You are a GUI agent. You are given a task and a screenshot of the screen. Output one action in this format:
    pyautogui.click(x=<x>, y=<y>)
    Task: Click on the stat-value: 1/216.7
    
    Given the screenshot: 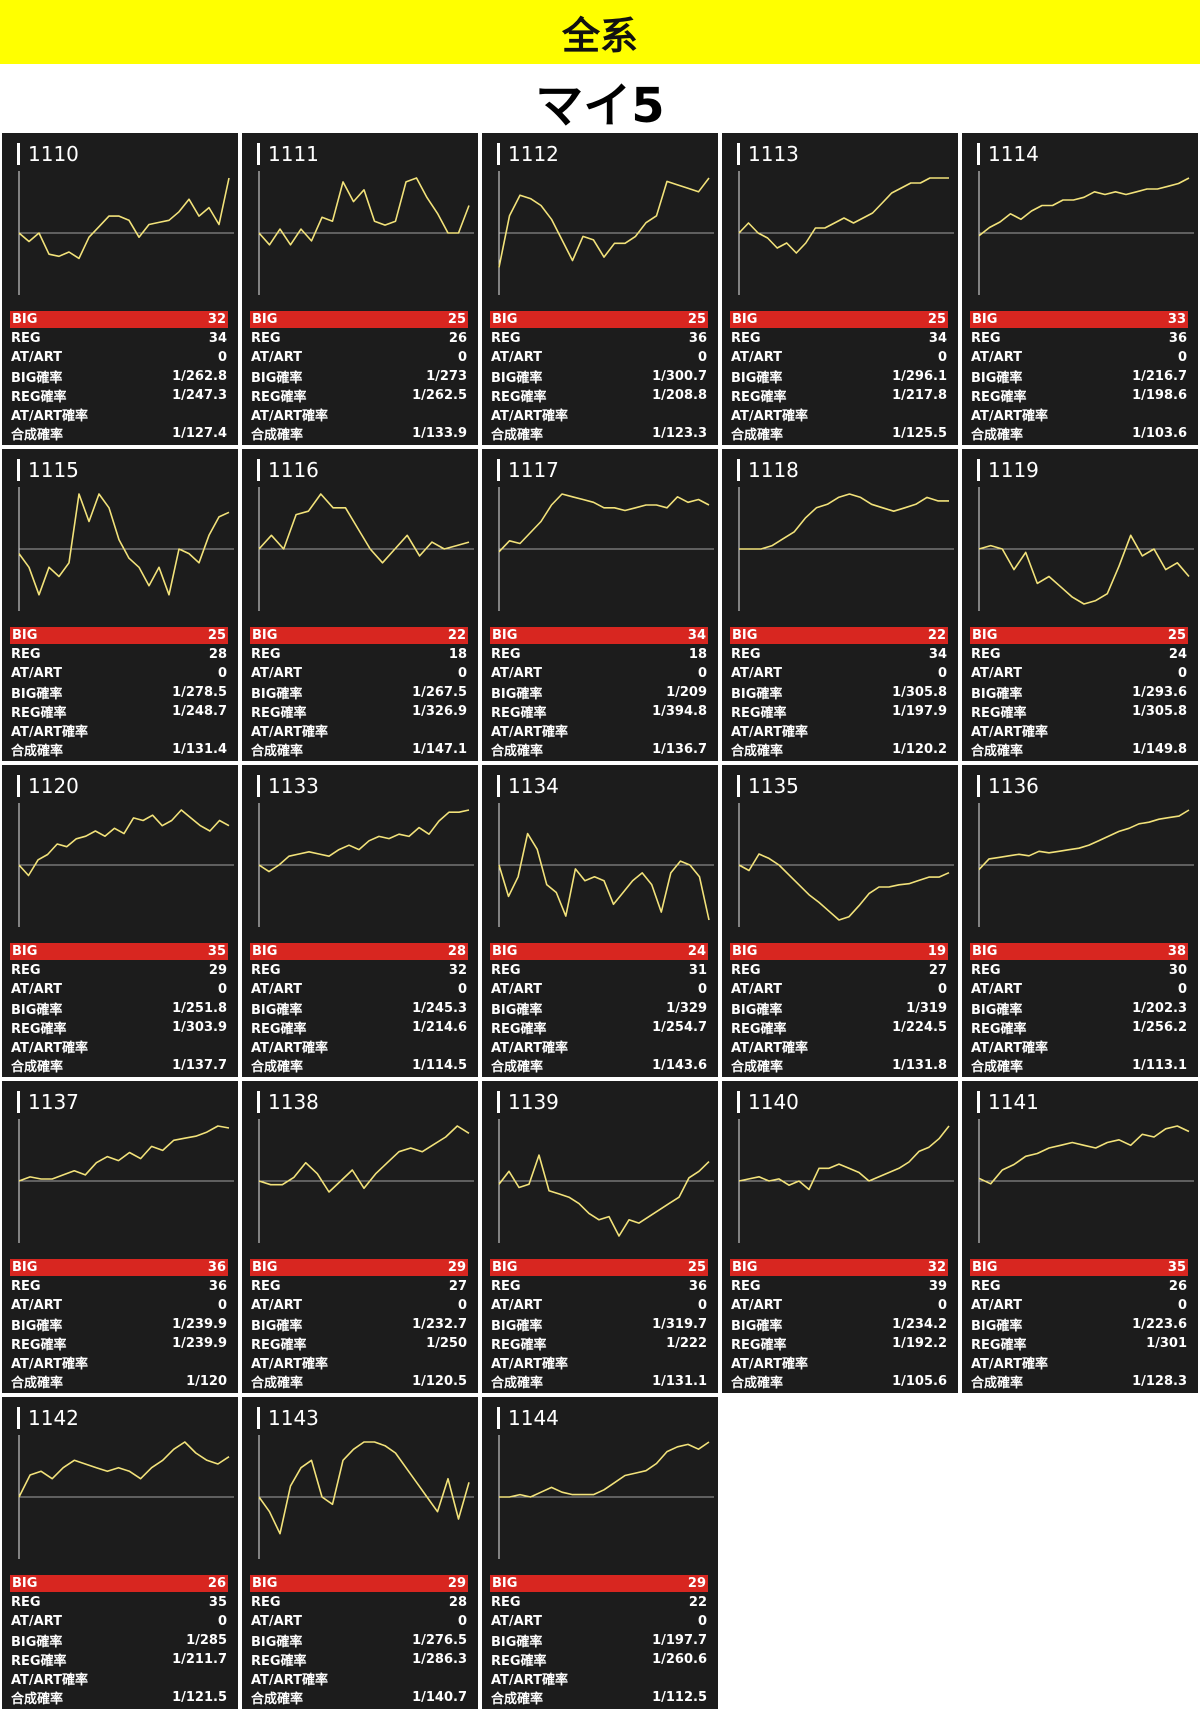 What is the action you would take?
    pyautogui.click(x=1159, y=376)
    